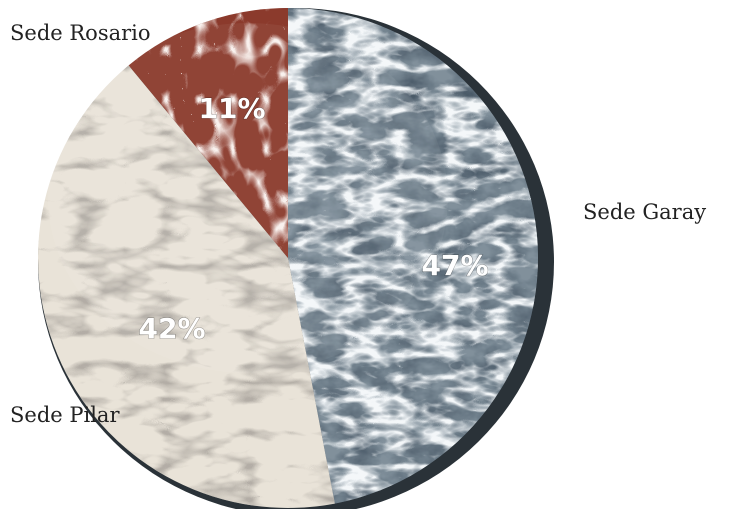  What do you see at coordinates (454, 265) in the screenshot?
I see `slice-label-garay: 47%` at bounding box center [454, 265].